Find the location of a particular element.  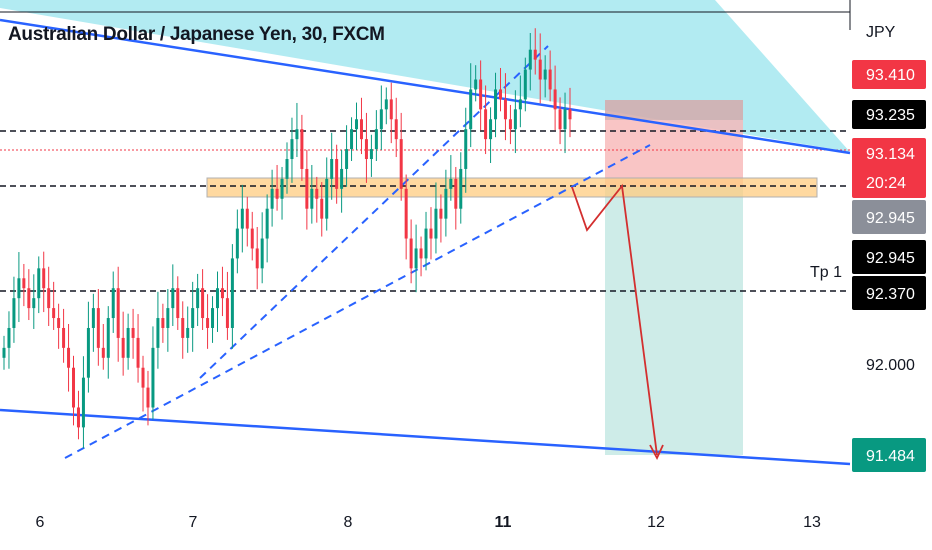

projection-arrowhead is located at coordinates (656, 452).